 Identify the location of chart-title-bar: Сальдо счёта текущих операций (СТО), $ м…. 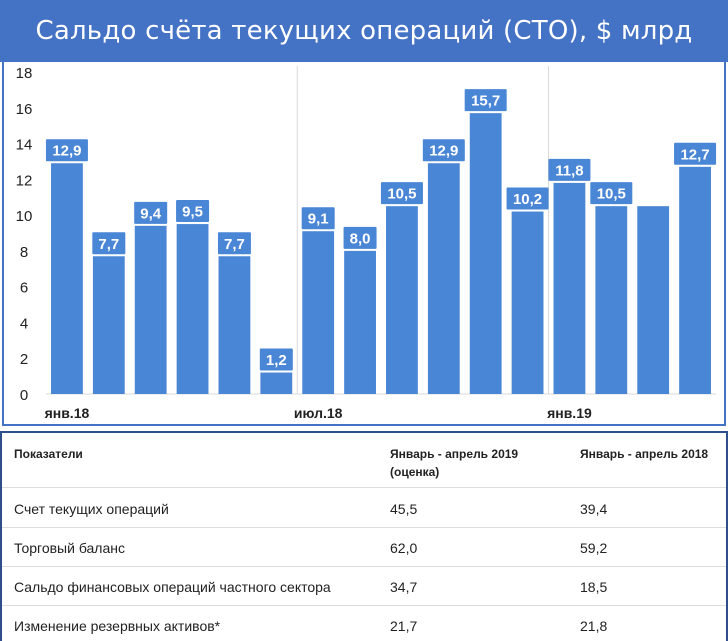
(364, 31).